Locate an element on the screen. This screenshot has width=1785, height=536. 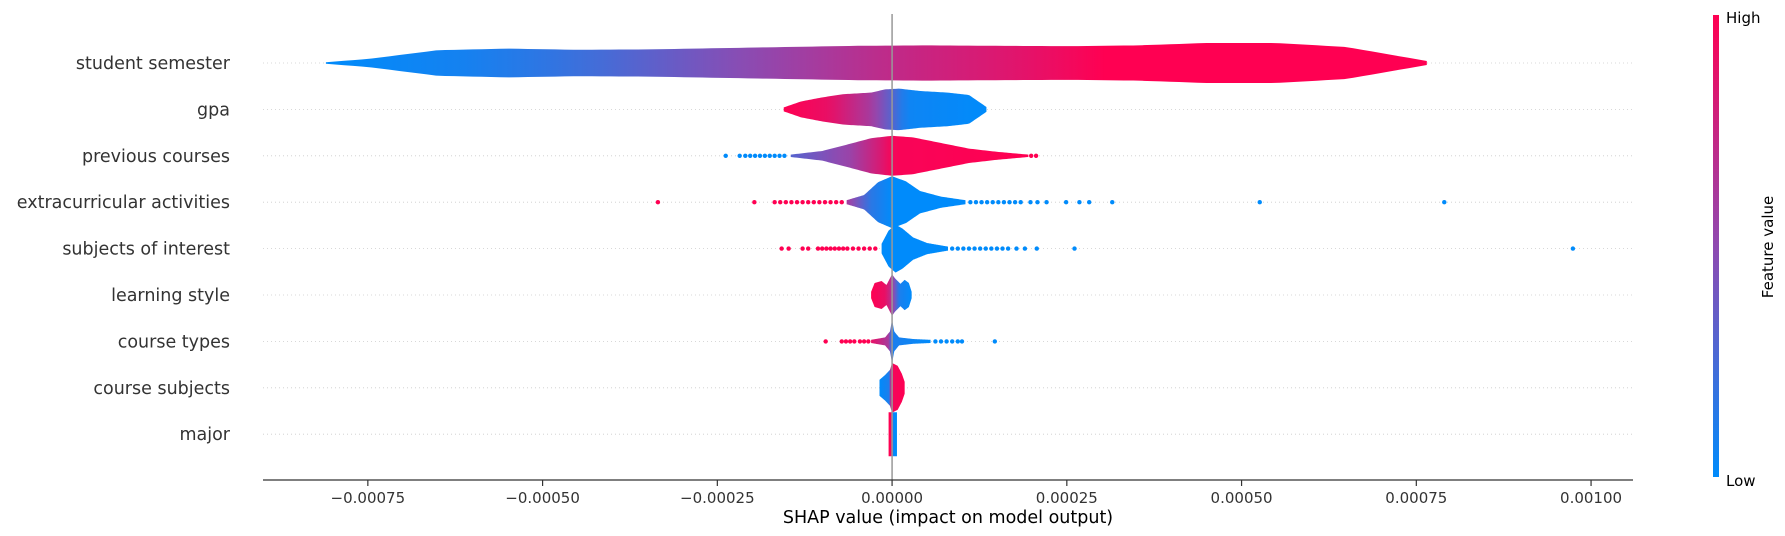
x-tick-label: −0.00025 is located at coordinates (717, 498).